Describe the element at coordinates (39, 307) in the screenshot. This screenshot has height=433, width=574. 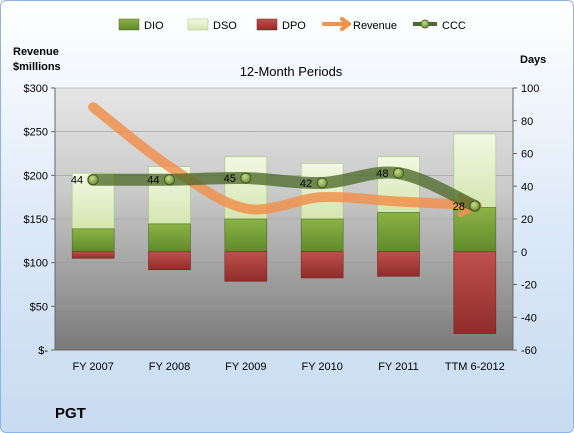
I see `left-axis-tick-label: $50` at that location.